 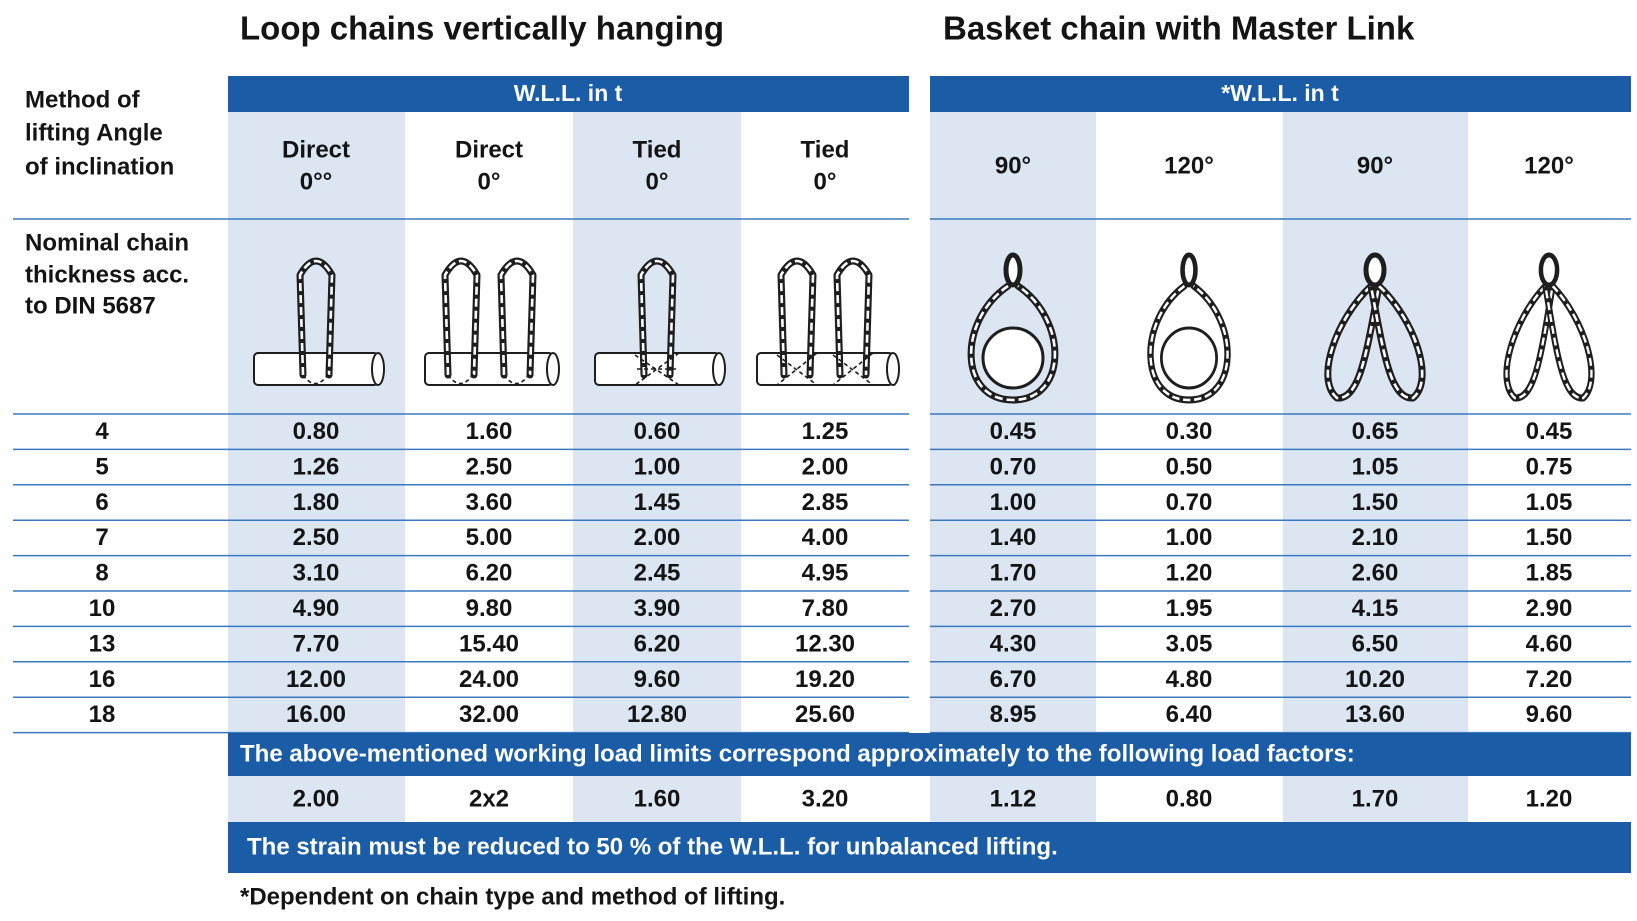 I want to click on wll-value: 3.90, so click(x=657, y=608).